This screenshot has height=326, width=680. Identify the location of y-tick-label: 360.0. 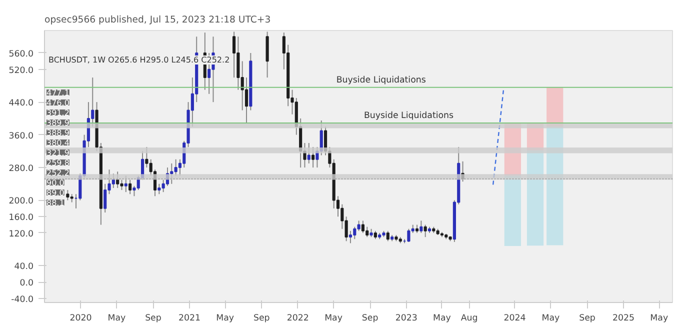
(21, 136).